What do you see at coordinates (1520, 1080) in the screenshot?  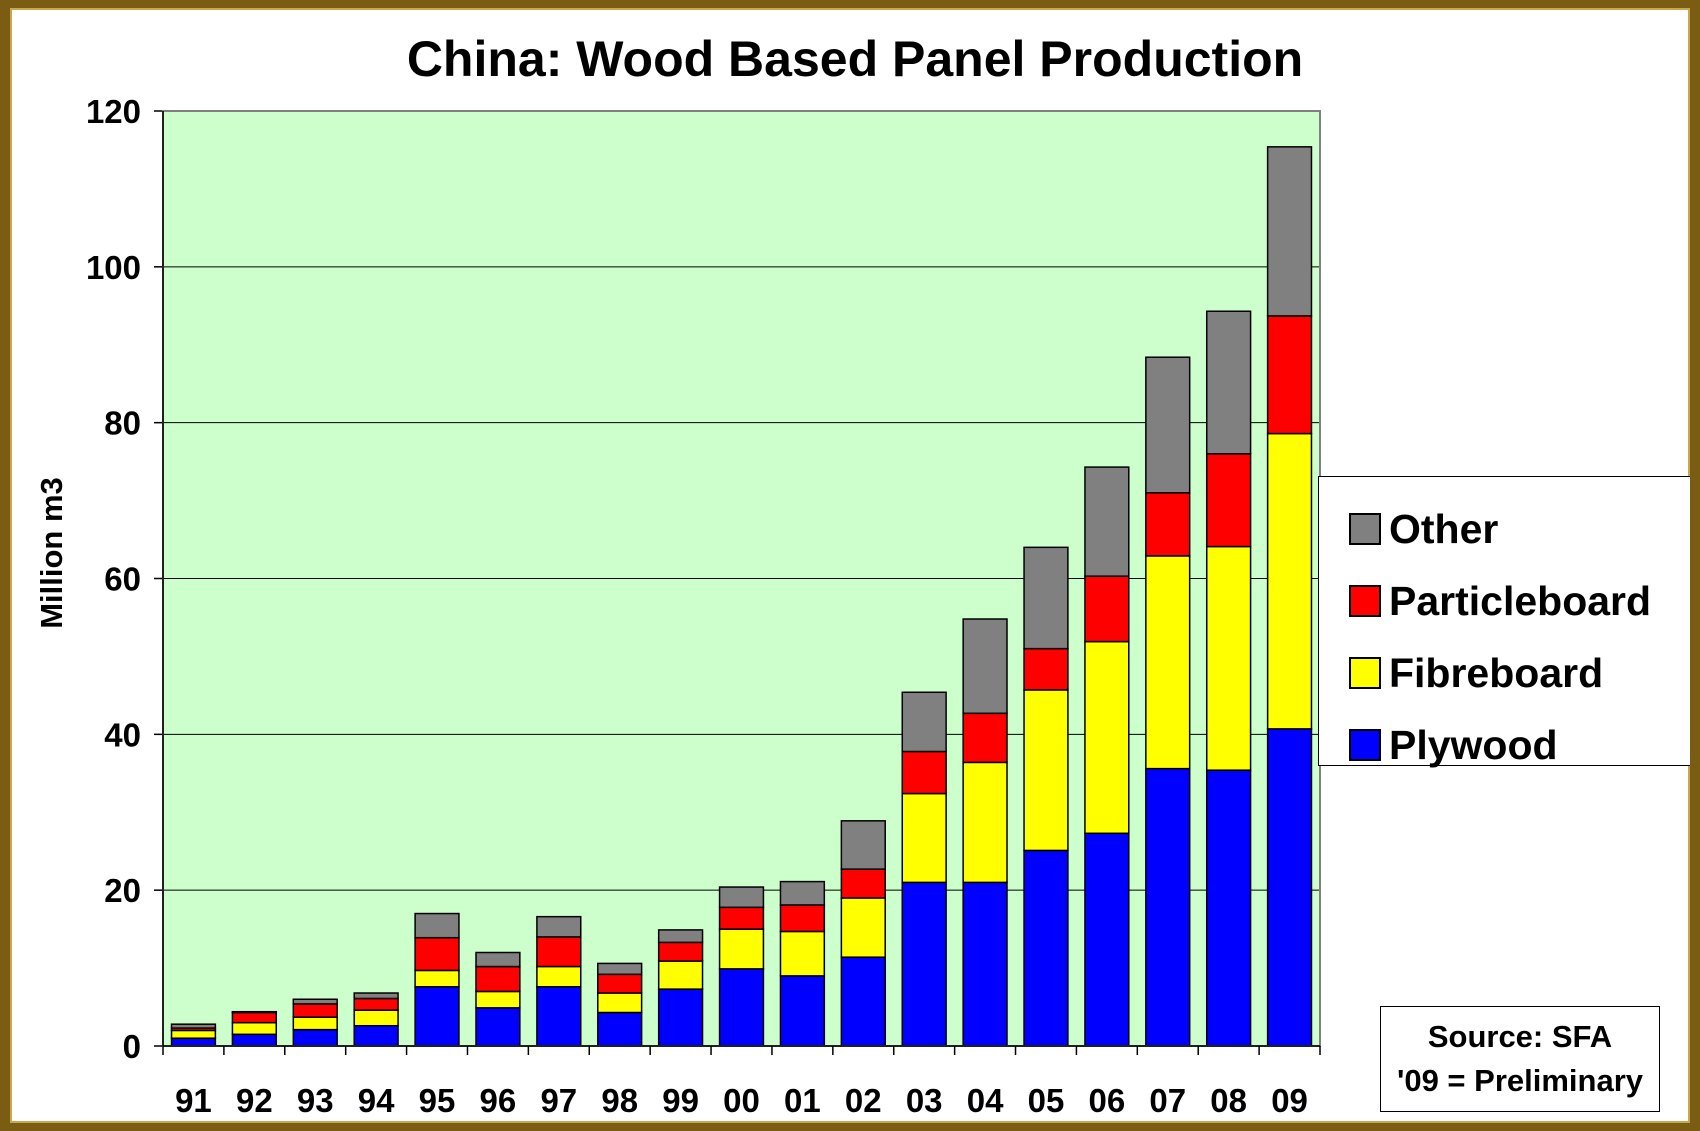 I see `preliminary-note: '09 = Preliminary` at bounding box center [1520, 1080].